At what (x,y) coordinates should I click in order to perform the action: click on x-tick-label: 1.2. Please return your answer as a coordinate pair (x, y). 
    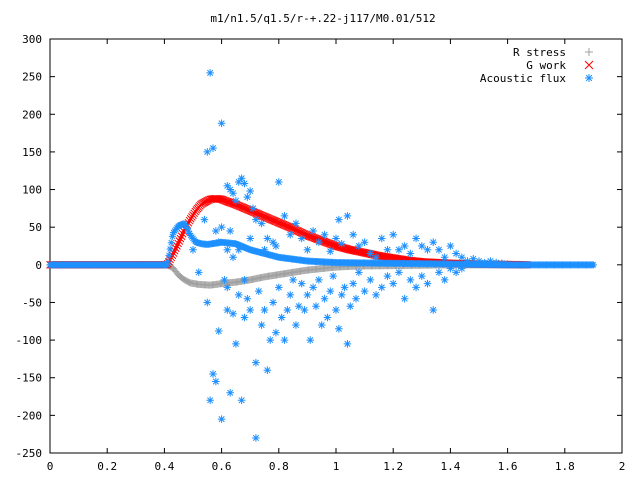
    Looking at the image, I should click on (393, 466).